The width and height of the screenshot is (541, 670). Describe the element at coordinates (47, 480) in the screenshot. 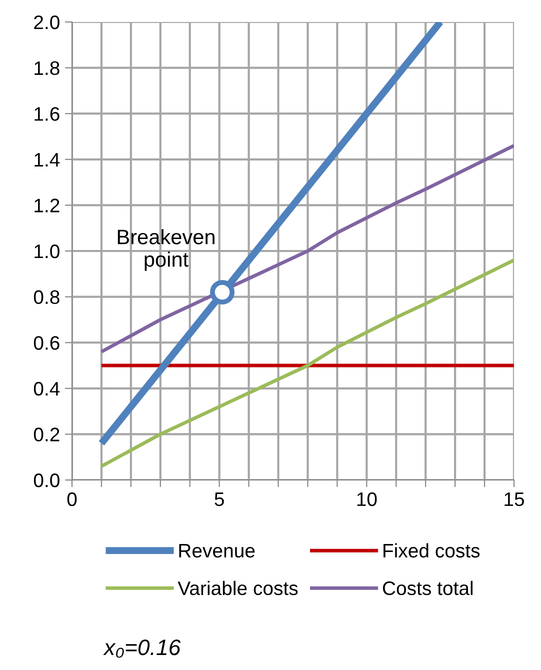

I see `y-tick-label: 0.0` at that location.